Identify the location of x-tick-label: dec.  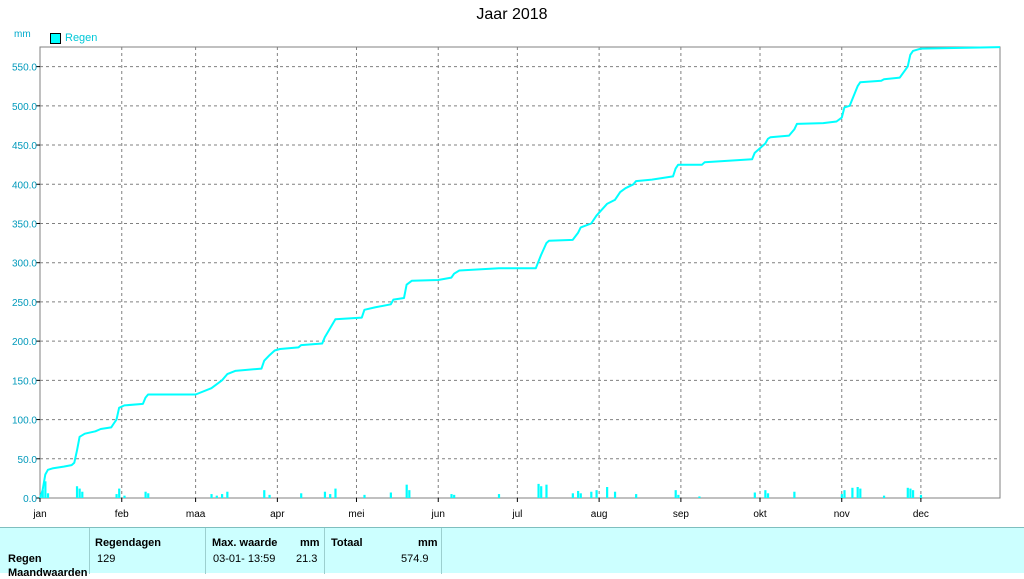
(921, 514).